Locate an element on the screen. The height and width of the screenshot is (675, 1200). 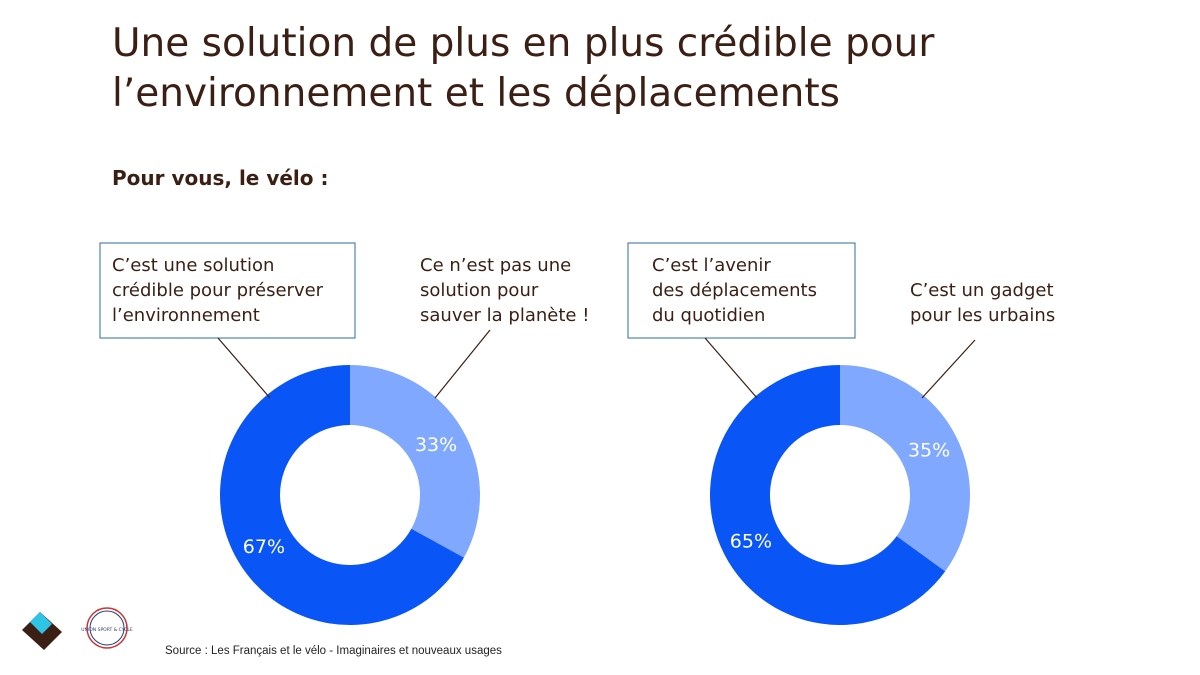
subtitle: Pour vous, le vélo : is located at coordinates (220, 178).